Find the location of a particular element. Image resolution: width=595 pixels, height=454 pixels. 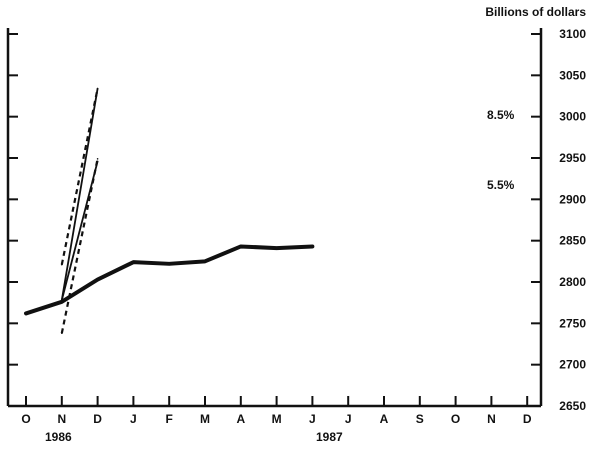

y-tick-label: 3100 is located at coordinates (572, 34).